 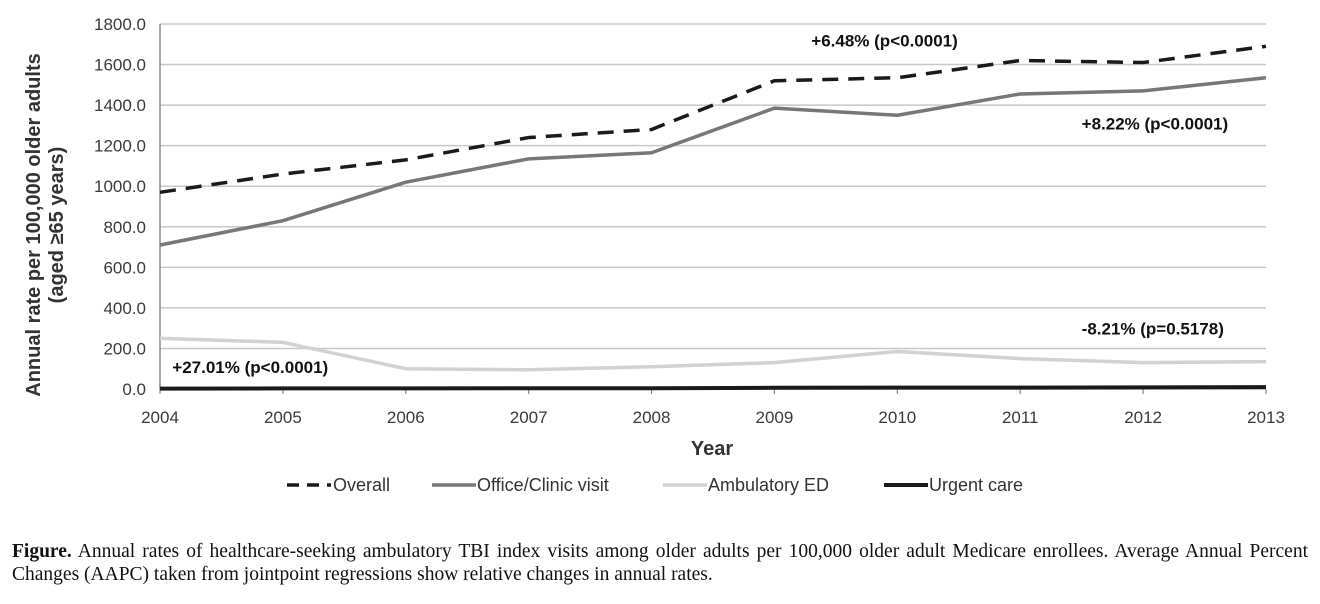 I want to click on x-tick-label: 2006, so click(x=406, y=417).